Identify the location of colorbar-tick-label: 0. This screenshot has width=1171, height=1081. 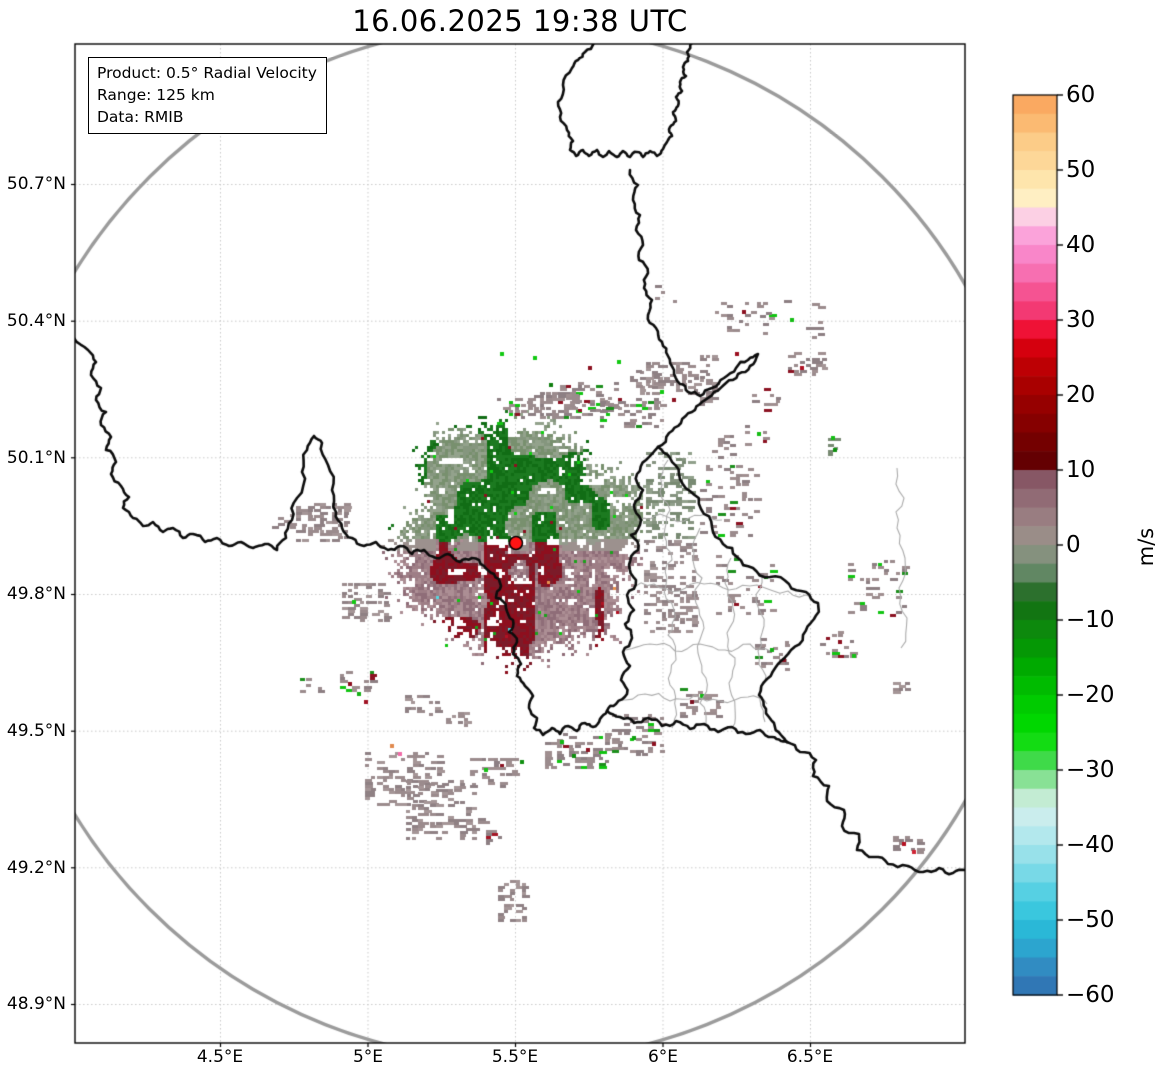
(1073, 545).